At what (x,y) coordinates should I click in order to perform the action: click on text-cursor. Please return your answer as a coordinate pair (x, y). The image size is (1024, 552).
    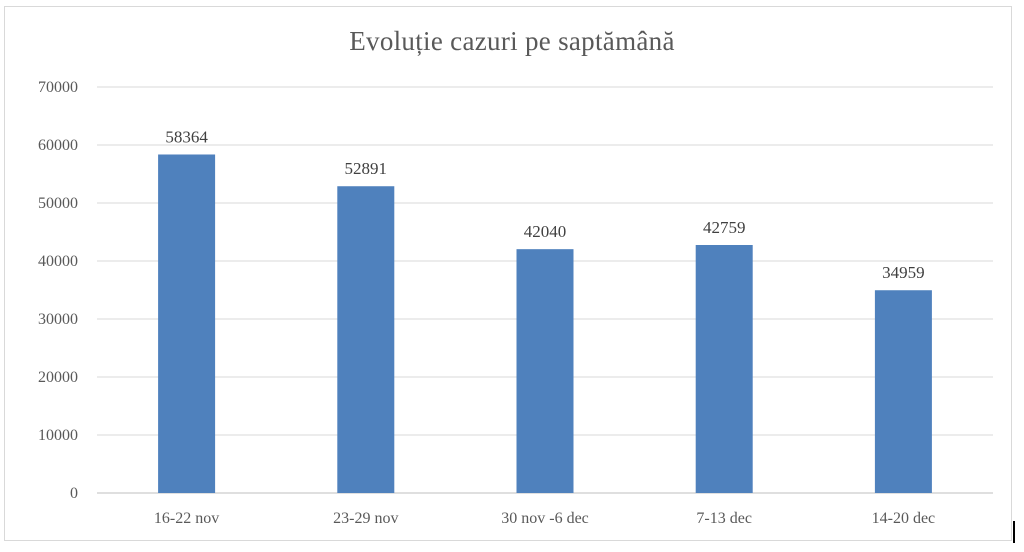
    Looking at the image, I should click on (1014, 532).